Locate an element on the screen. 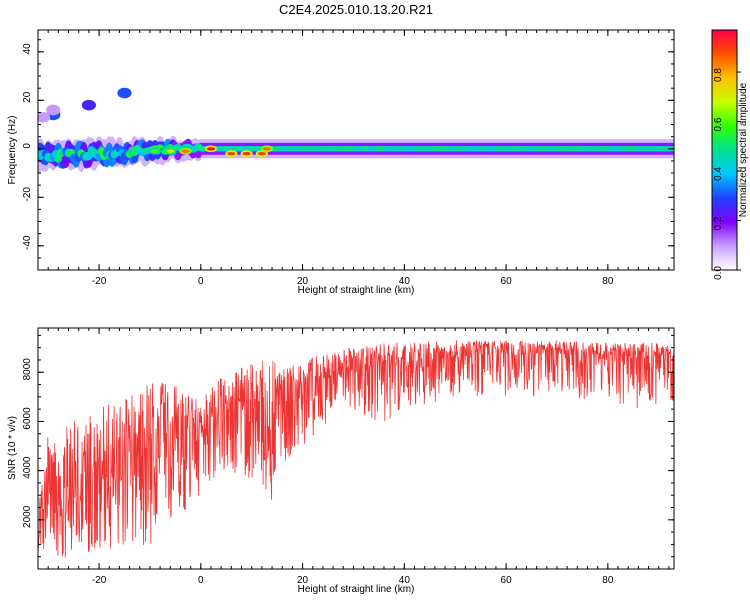 Image resolution: width=750 pixels, height=600 pixels. colorbar-tick-label: 0.4 is located at coordinates (718, 174).